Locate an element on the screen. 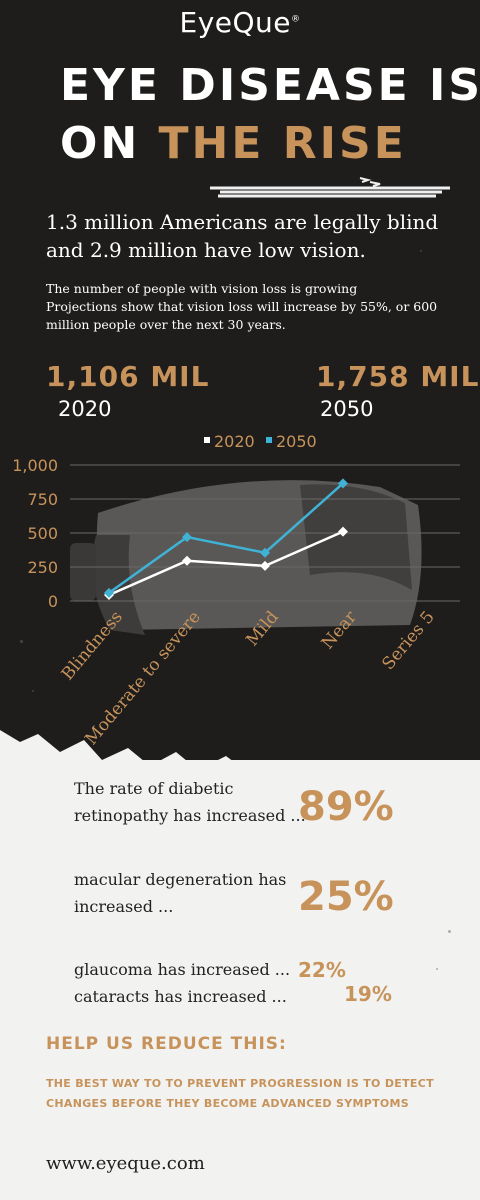  chart-y-axis: 0 250 500 750 1,000 is located at coordinates (35, 533).